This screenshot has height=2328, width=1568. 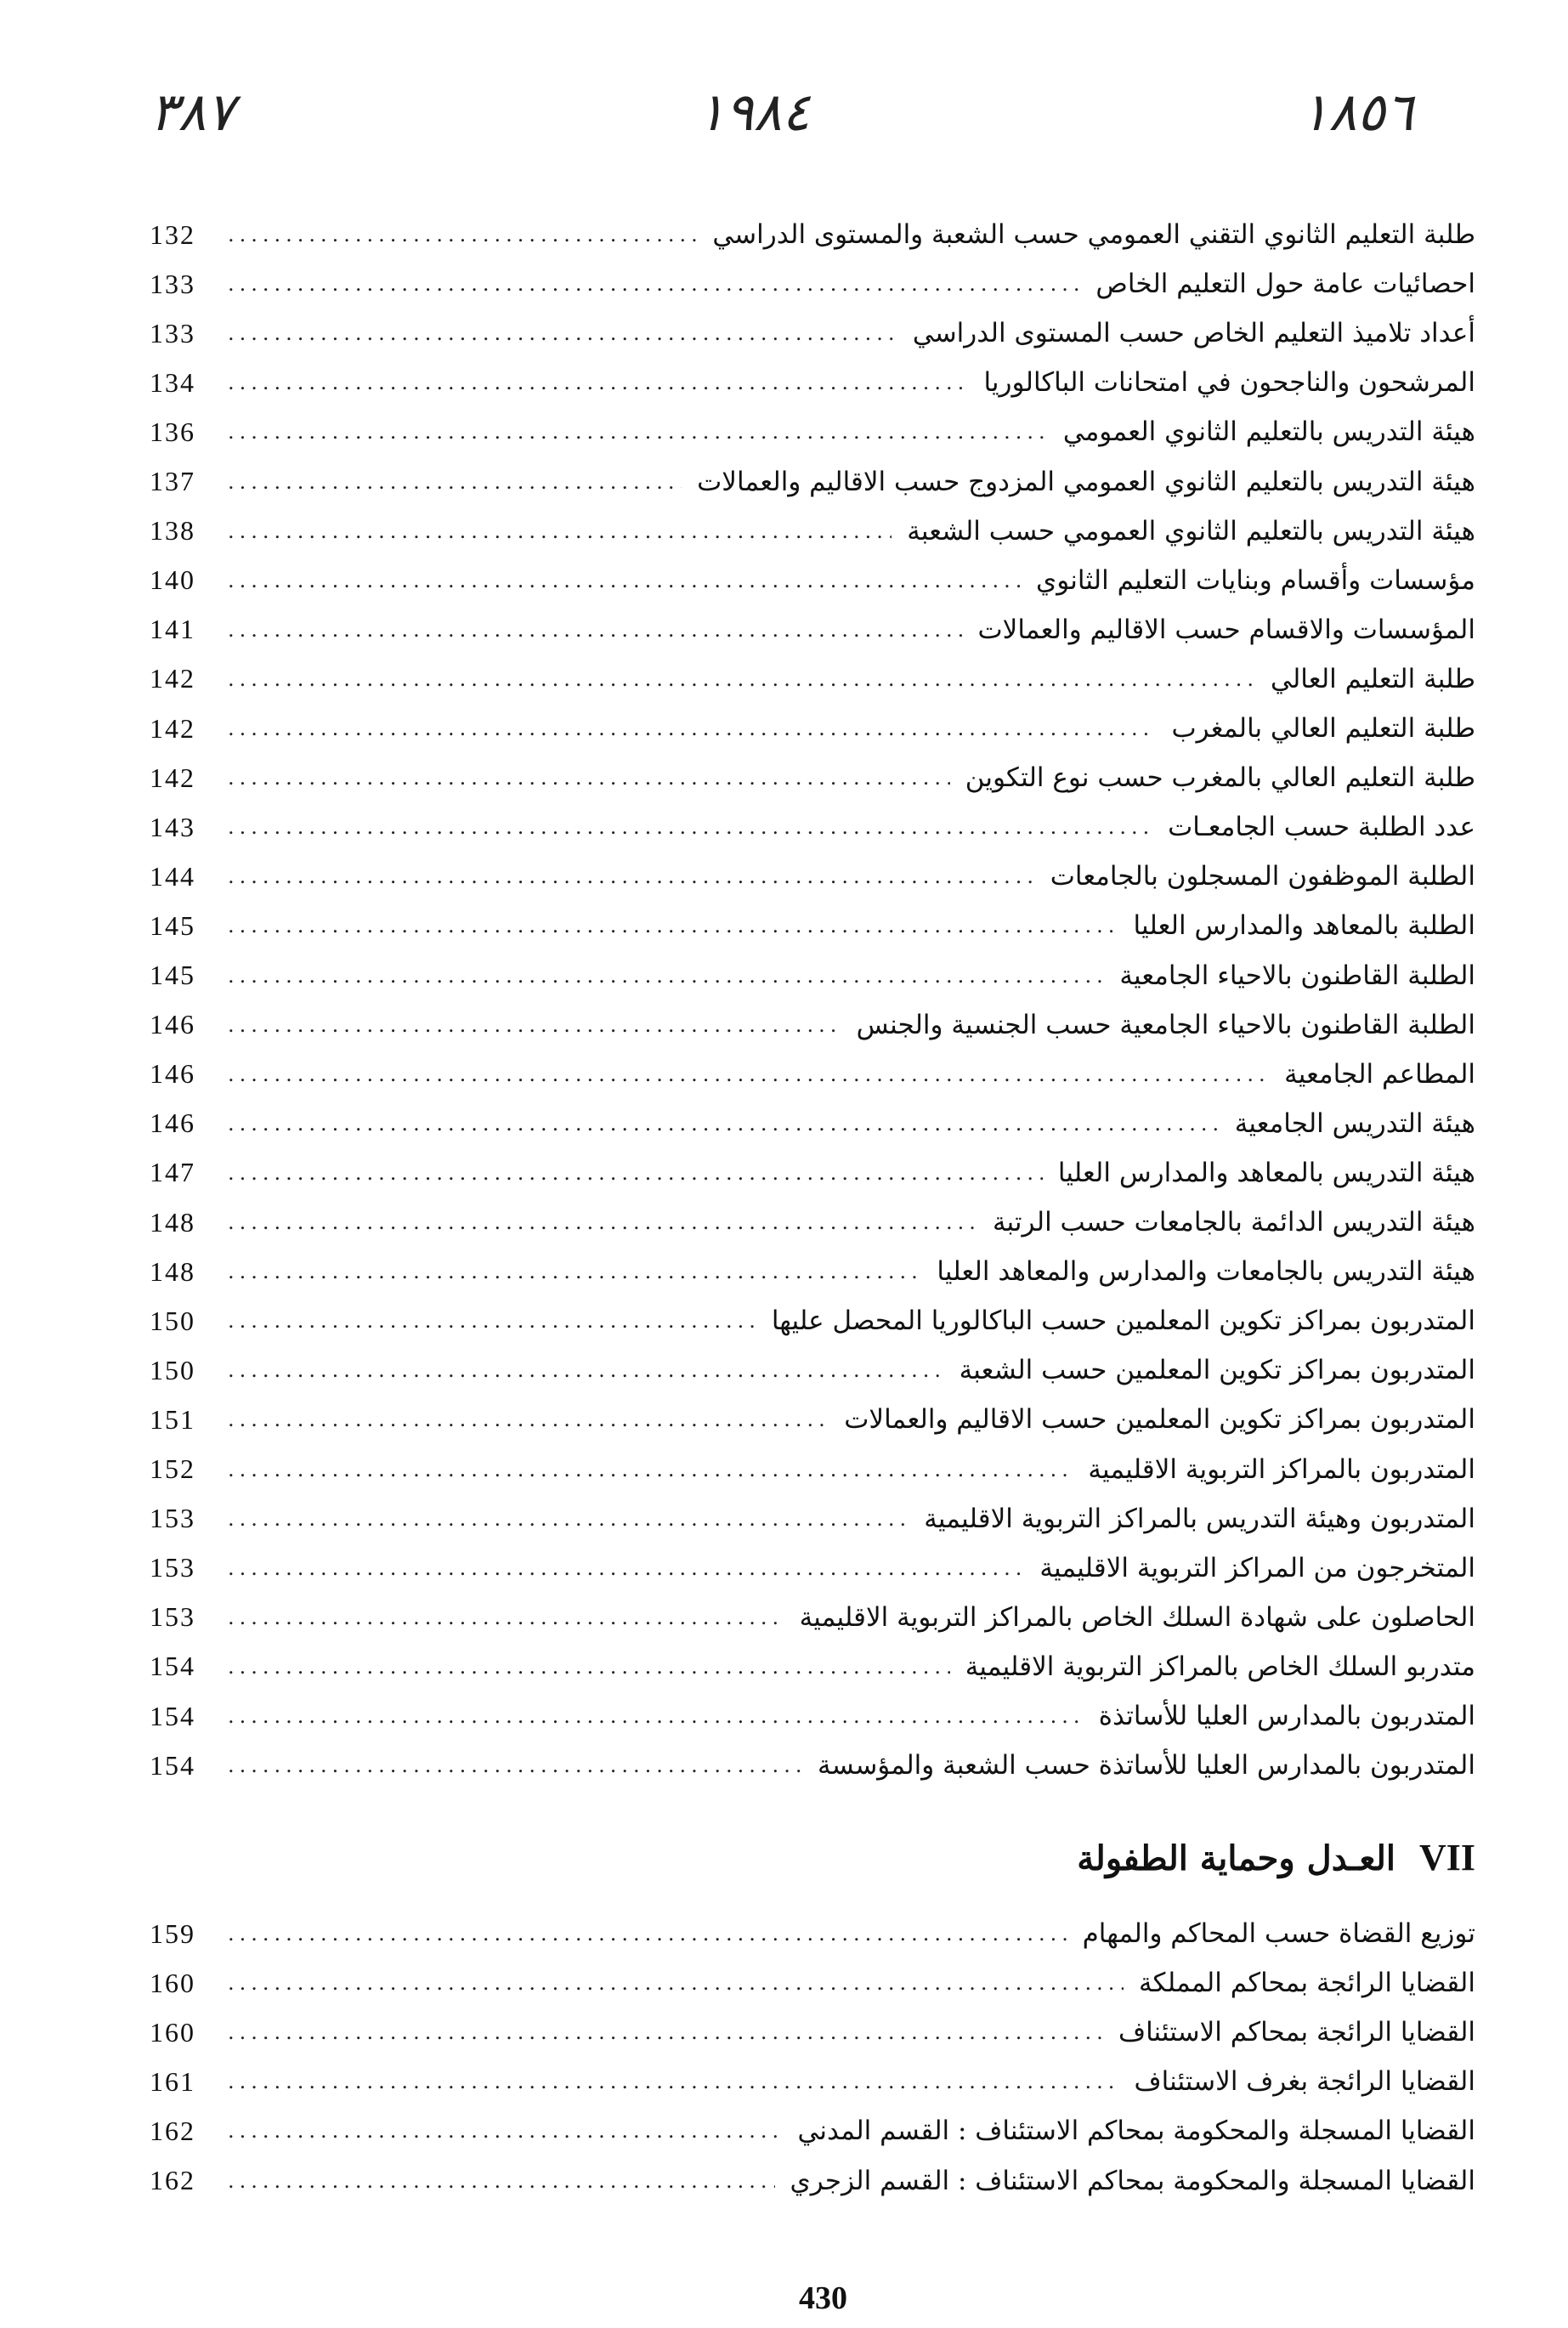 What do you see at coordinates (172, 629) in the screenshot?
I see `entry-page: 141` at bounding box center [172, 629].